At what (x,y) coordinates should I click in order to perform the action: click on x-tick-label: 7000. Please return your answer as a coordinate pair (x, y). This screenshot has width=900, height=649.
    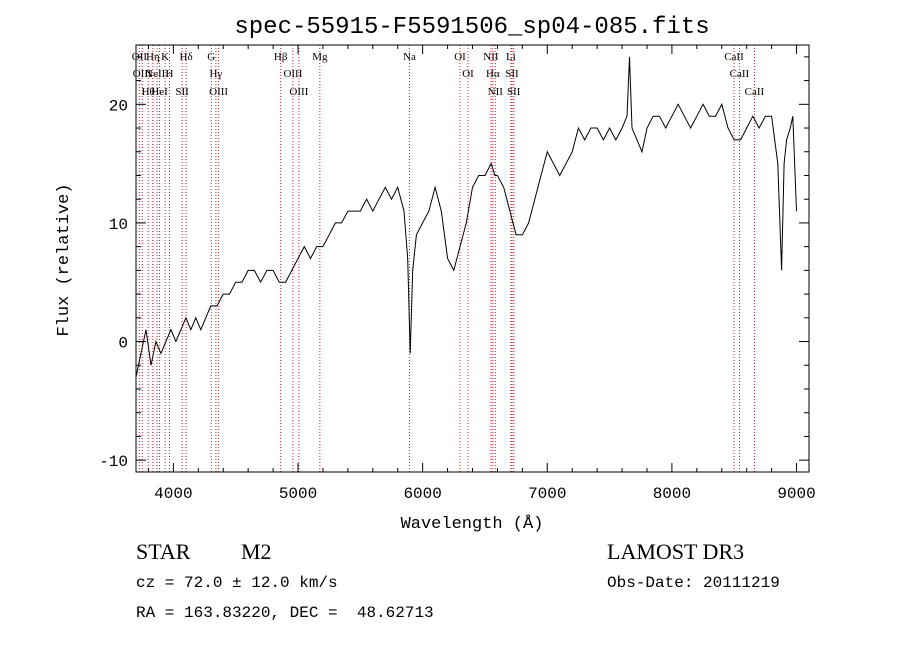
    Looking at the image, I should click on (547, 494).